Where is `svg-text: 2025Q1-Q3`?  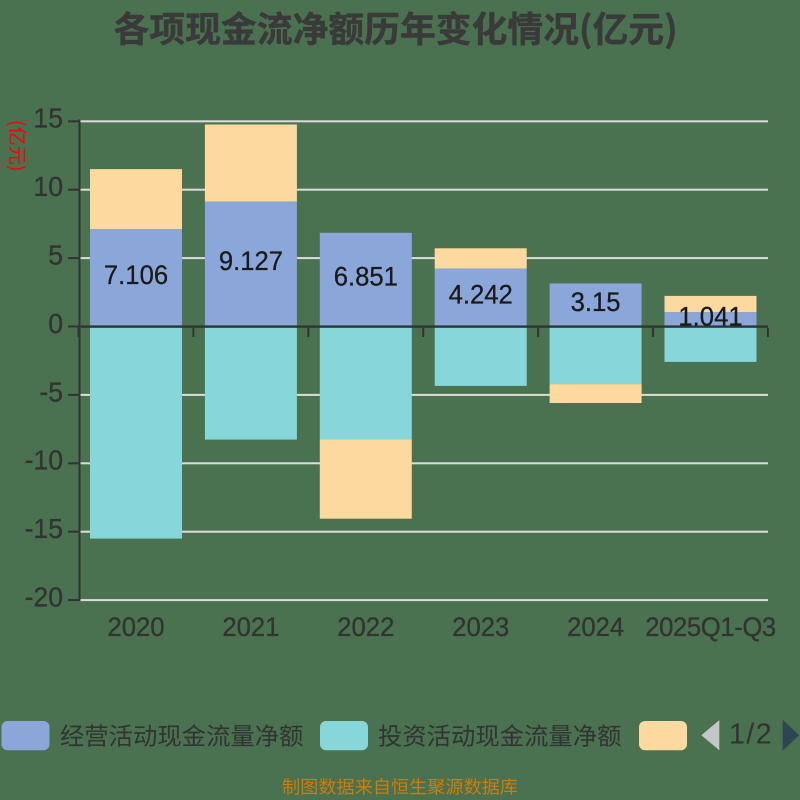
svg-text: 2025Q1-Q3 is located at coordinates (710, 626).